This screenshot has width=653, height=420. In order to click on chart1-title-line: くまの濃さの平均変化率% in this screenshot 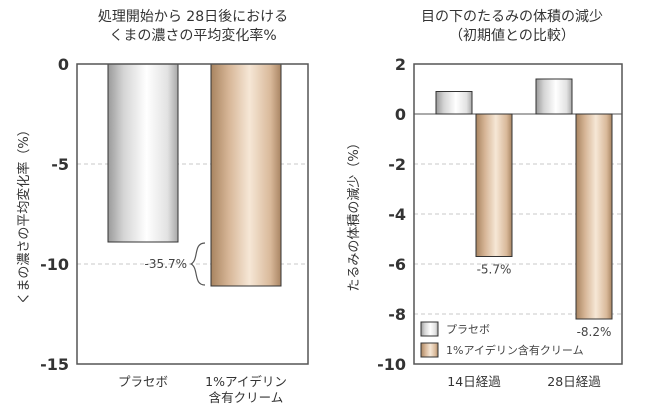, I will do `click(192, 35)`.